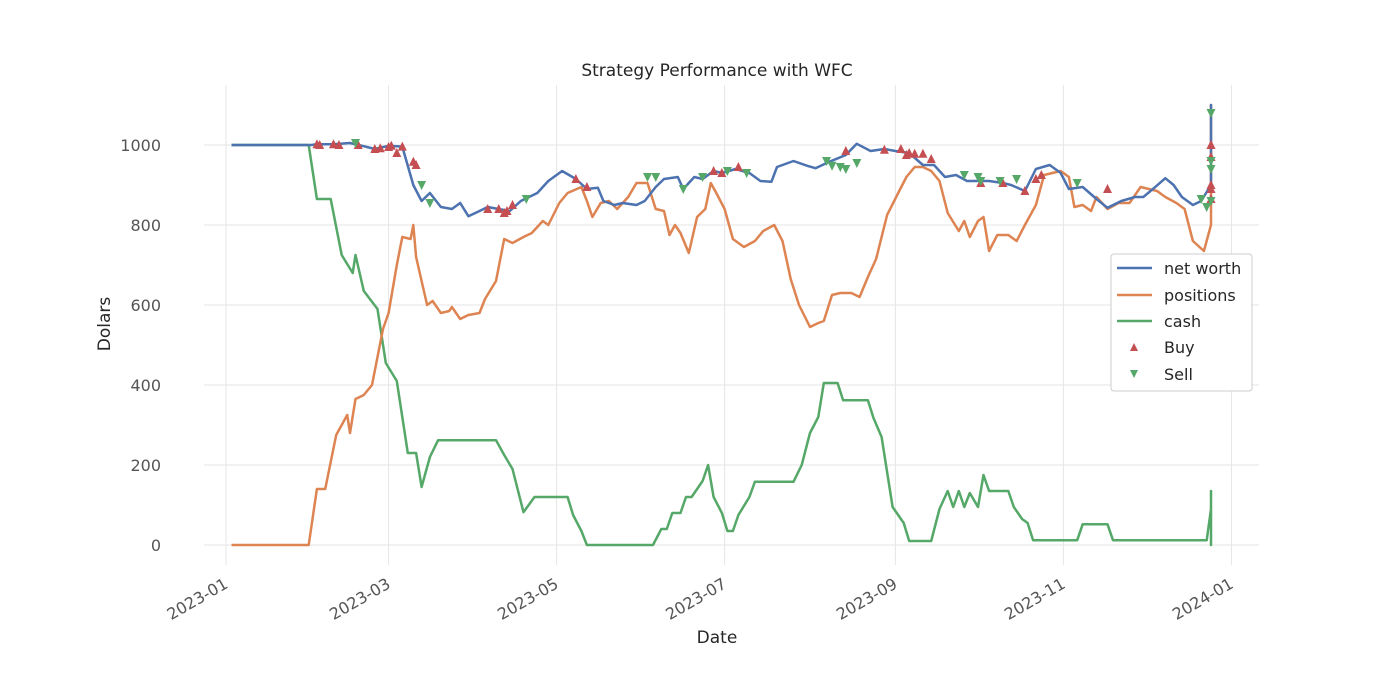 The image size is (1400, 700). I want to click on x-tick-label: 2023-09, so click(866, 599).